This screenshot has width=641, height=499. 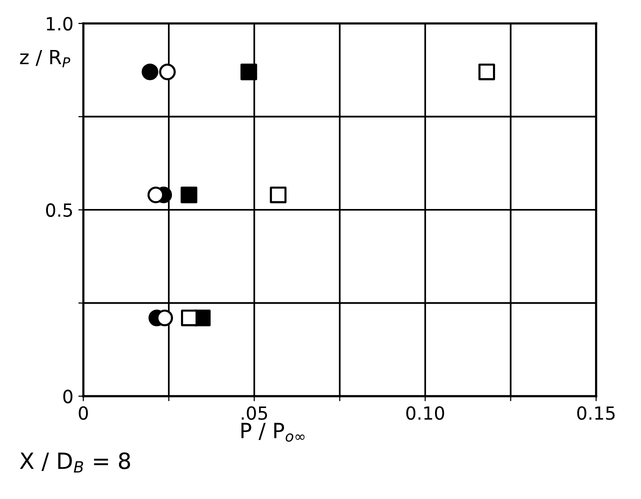 I want to click on x-tick-label: .05, so click(x=255, y=413).